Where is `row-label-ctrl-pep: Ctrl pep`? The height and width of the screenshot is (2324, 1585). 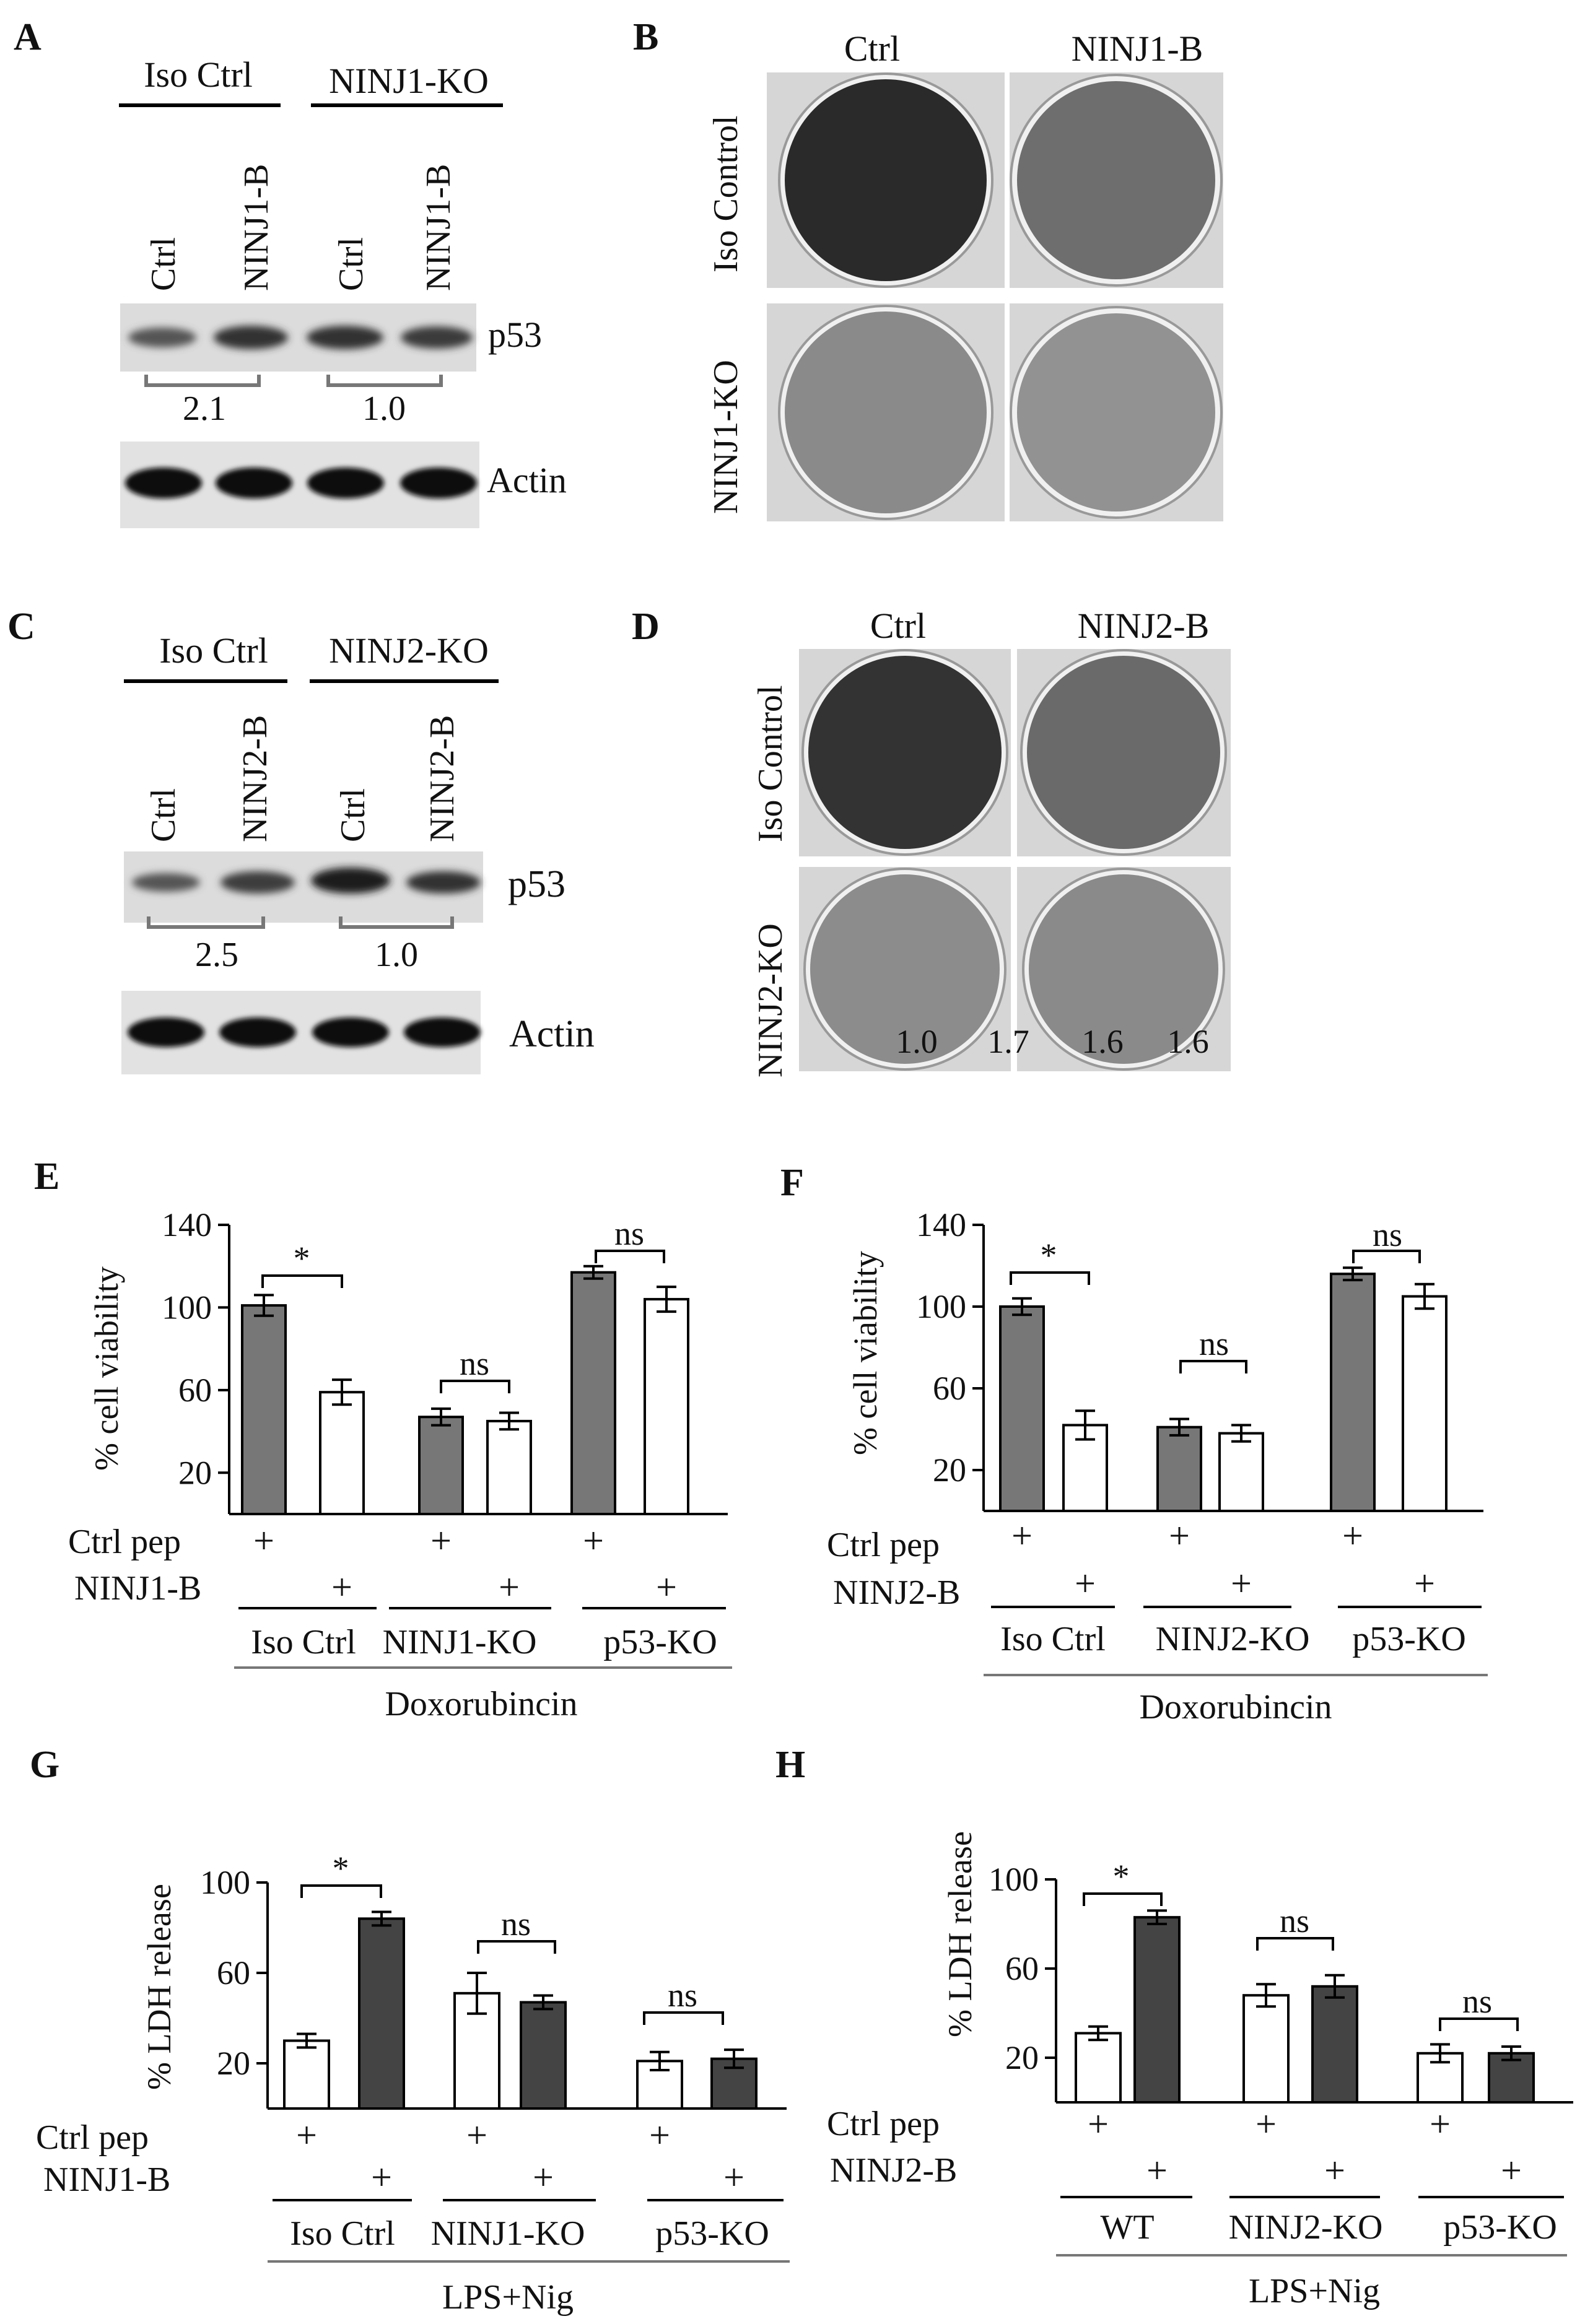 row-label-ctrl-pep: Ctrl pep is located at coordinates (883, 1545).